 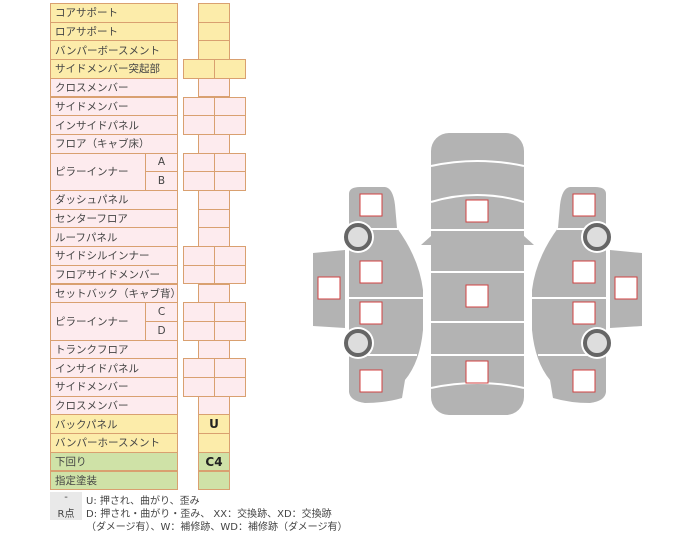 I want to click on legend-text: U: 押され、曲がり、歪み, so click(x=143, y=501).